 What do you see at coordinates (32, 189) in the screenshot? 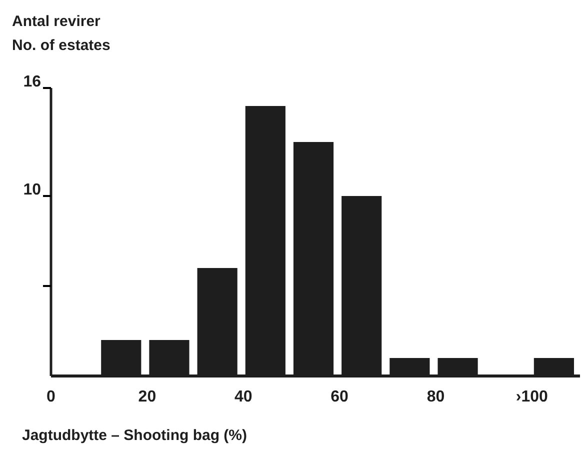
I see `y-tick-label: 10` at bounding box center [32, 189].